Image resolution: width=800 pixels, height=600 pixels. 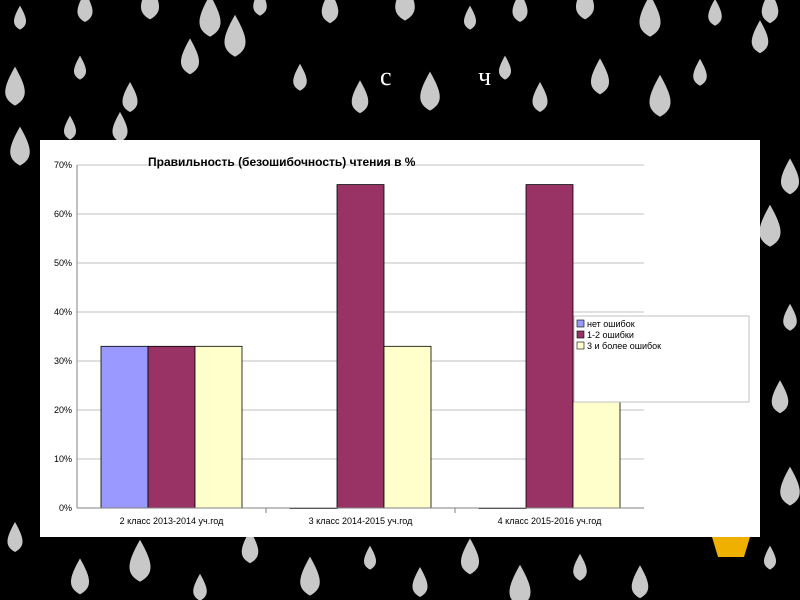 What do you see at coordinates (611, 324) in the screenshot?
I see `legend-entry: нет ошибок` at bounding box center [611, 324].